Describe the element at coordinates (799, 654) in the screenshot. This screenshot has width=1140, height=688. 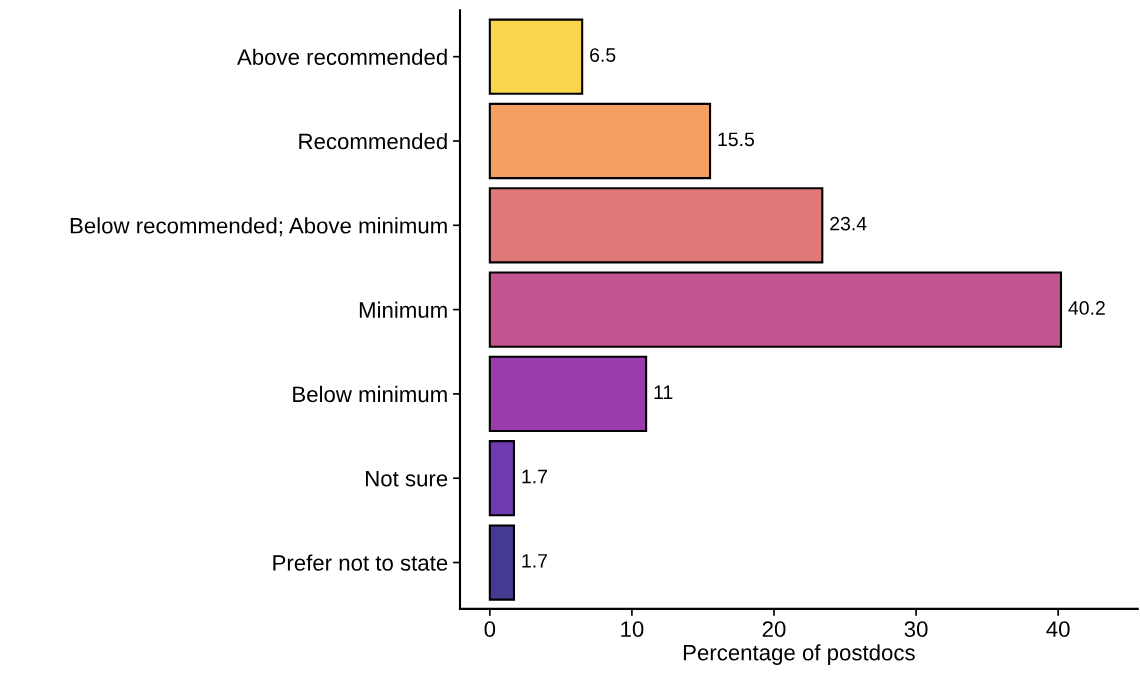
I see `x-axis-title: Percentage of postdocs` at that location.